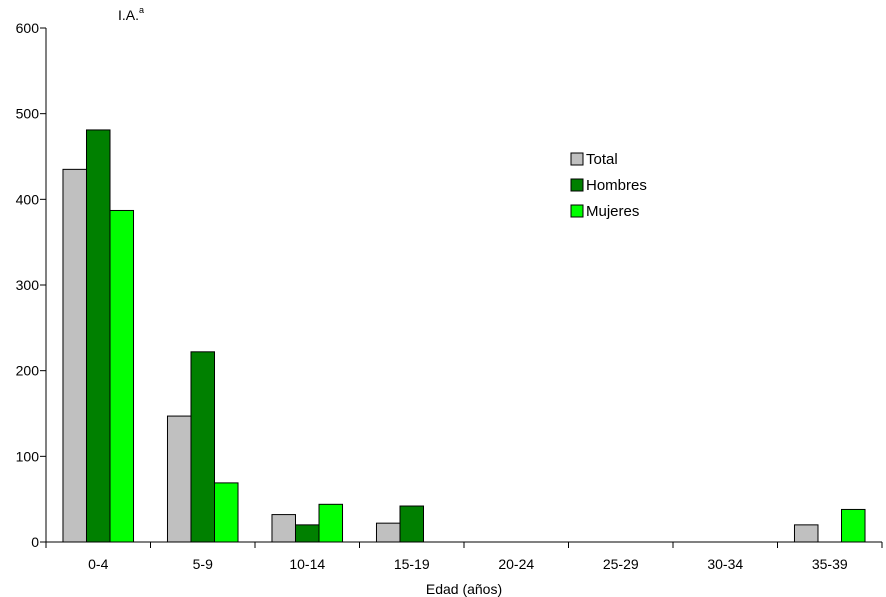  Describe the element at coordinates (577, 185) in the screenshot. I see `legend-swatch-hombres` at that location.